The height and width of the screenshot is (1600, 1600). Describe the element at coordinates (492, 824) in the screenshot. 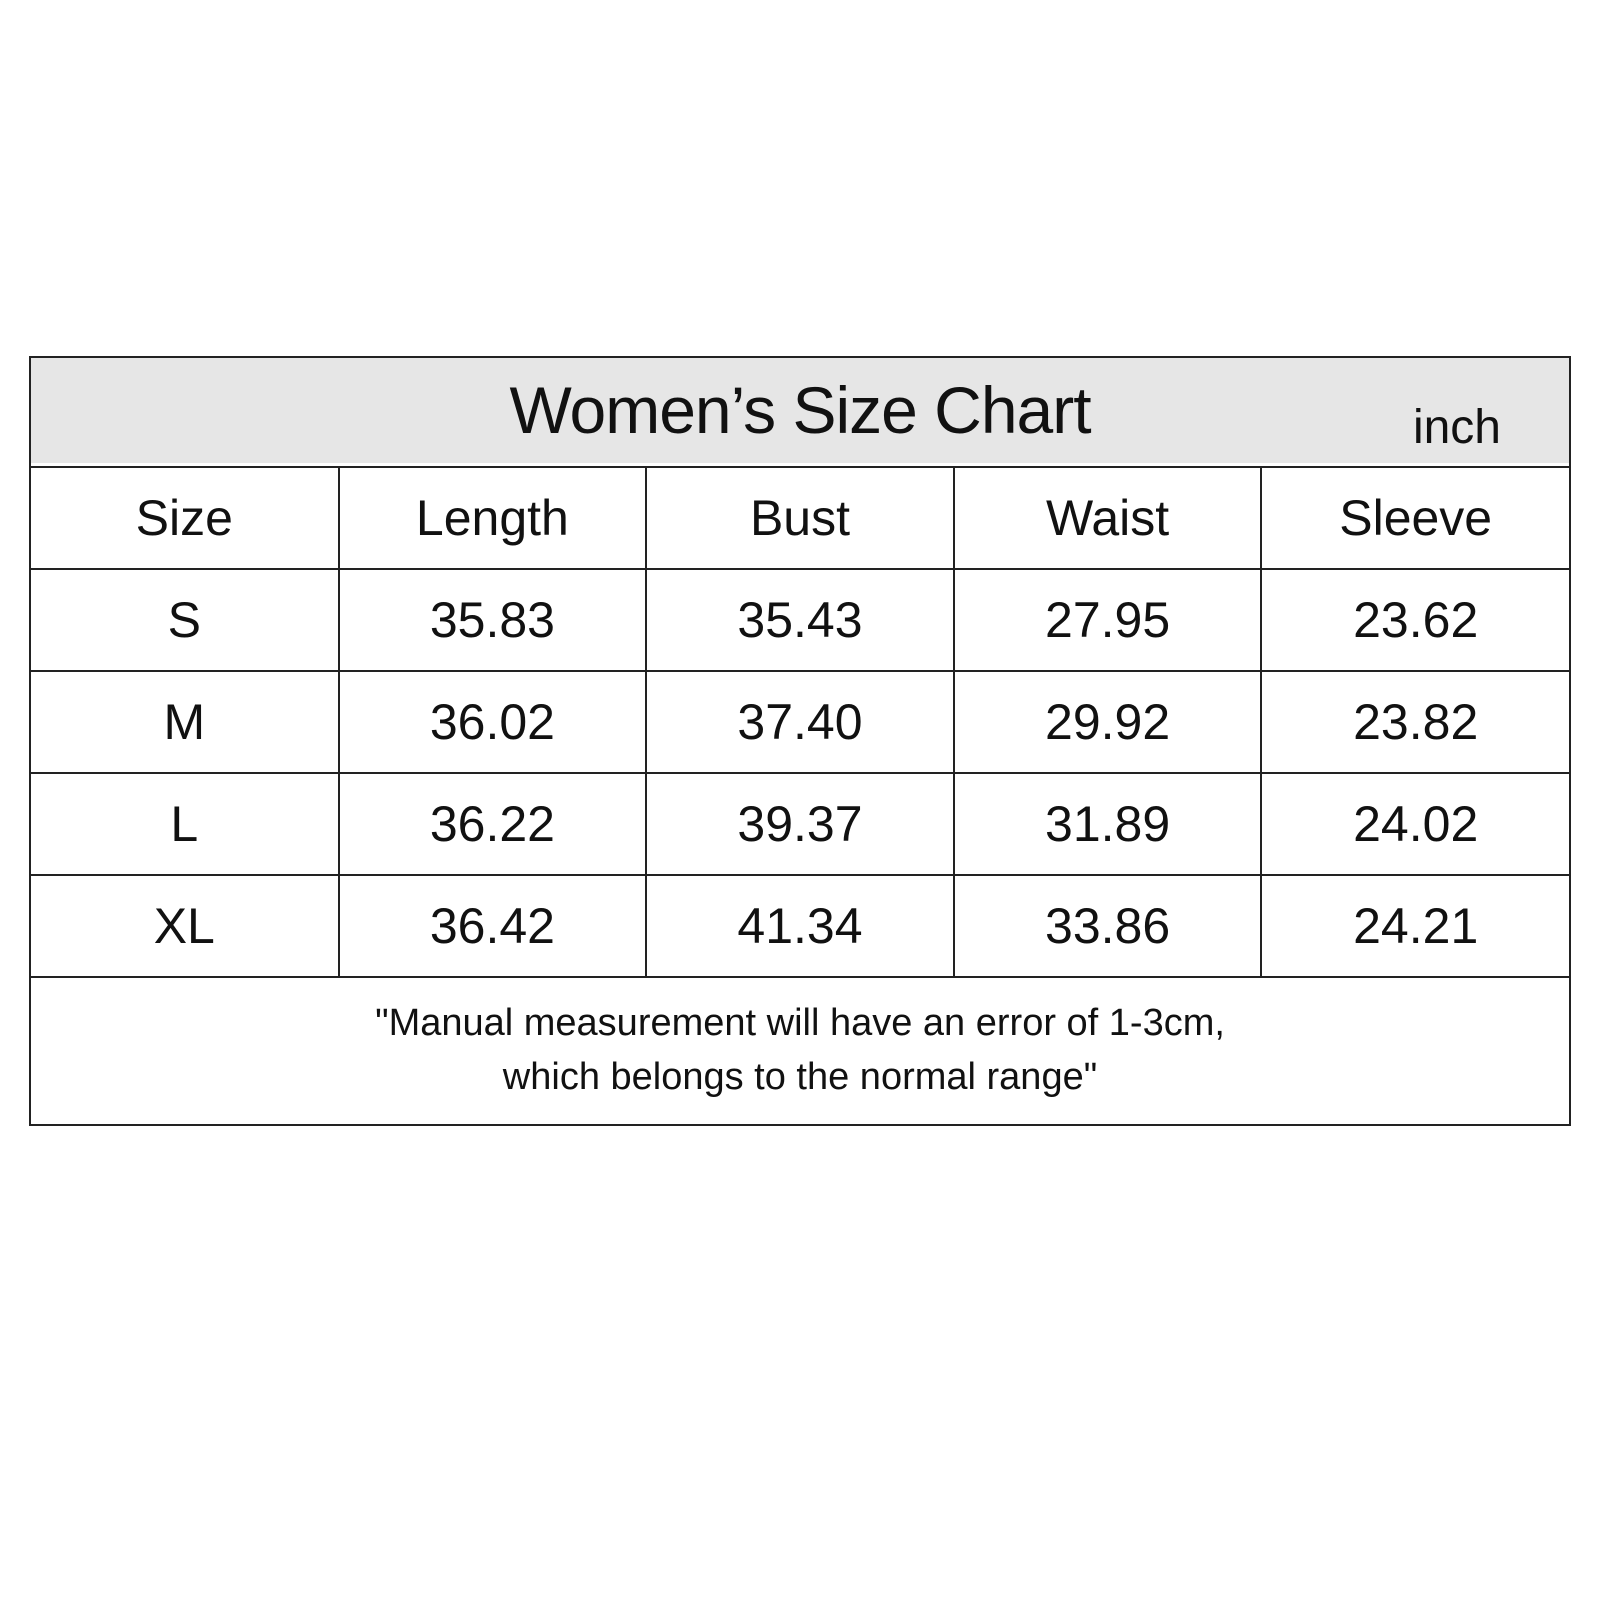

I see `measurement-cell: 36.22` at that location.